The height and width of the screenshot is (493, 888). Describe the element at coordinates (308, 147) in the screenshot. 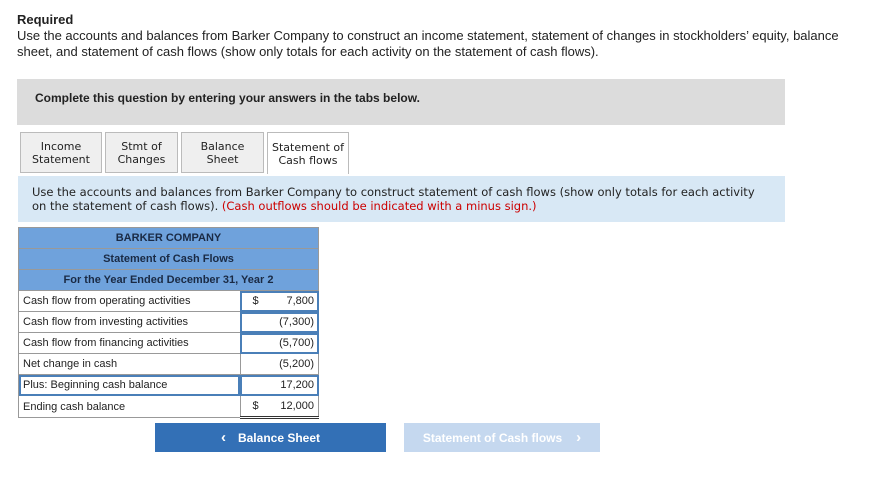

I see `tab-label: Statement of` at that location.